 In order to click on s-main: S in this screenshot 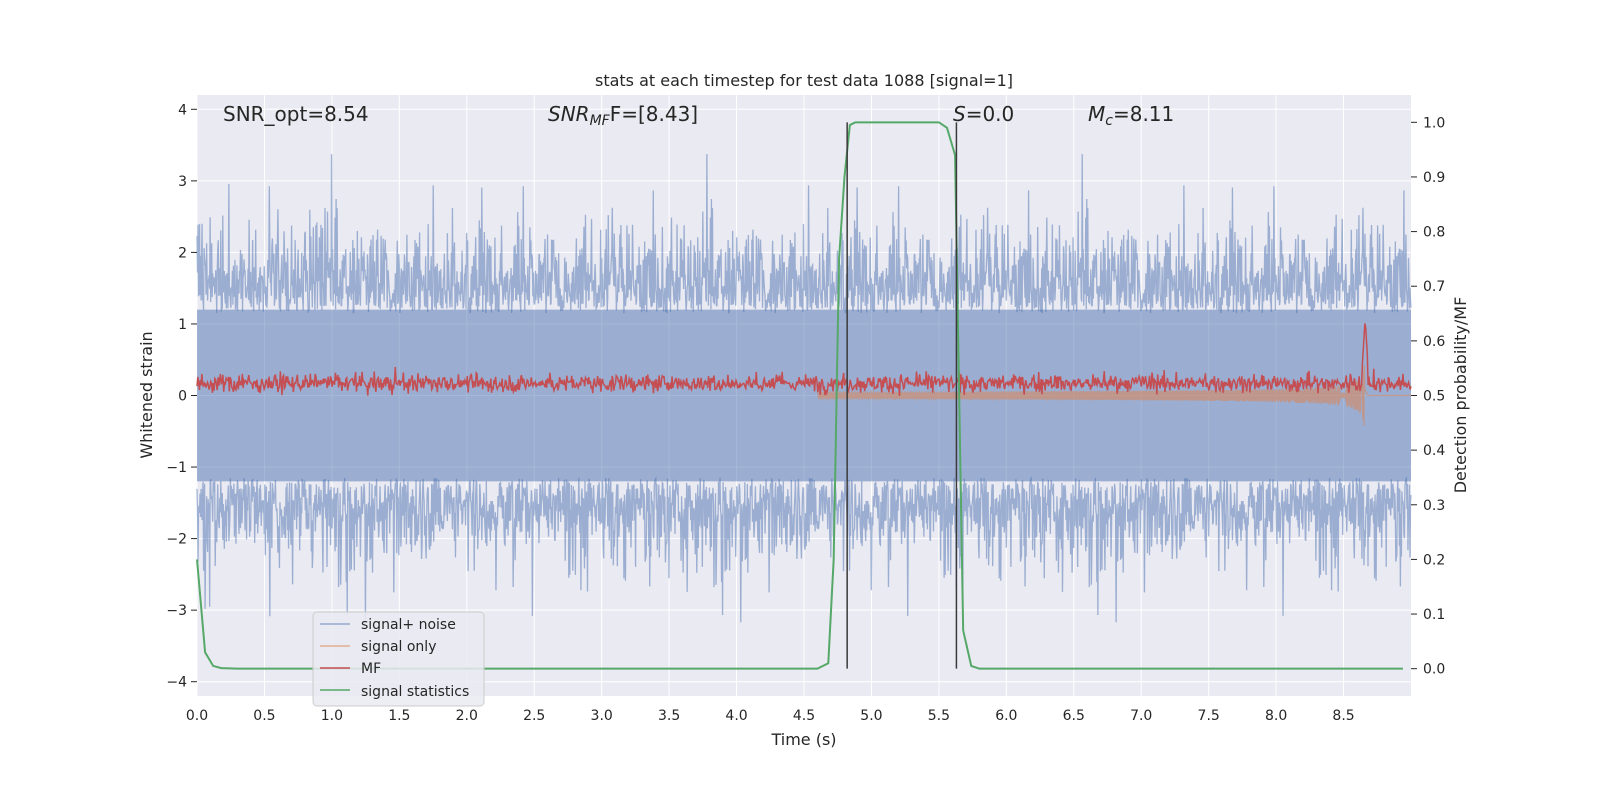, I will do `click(959, 114)`.